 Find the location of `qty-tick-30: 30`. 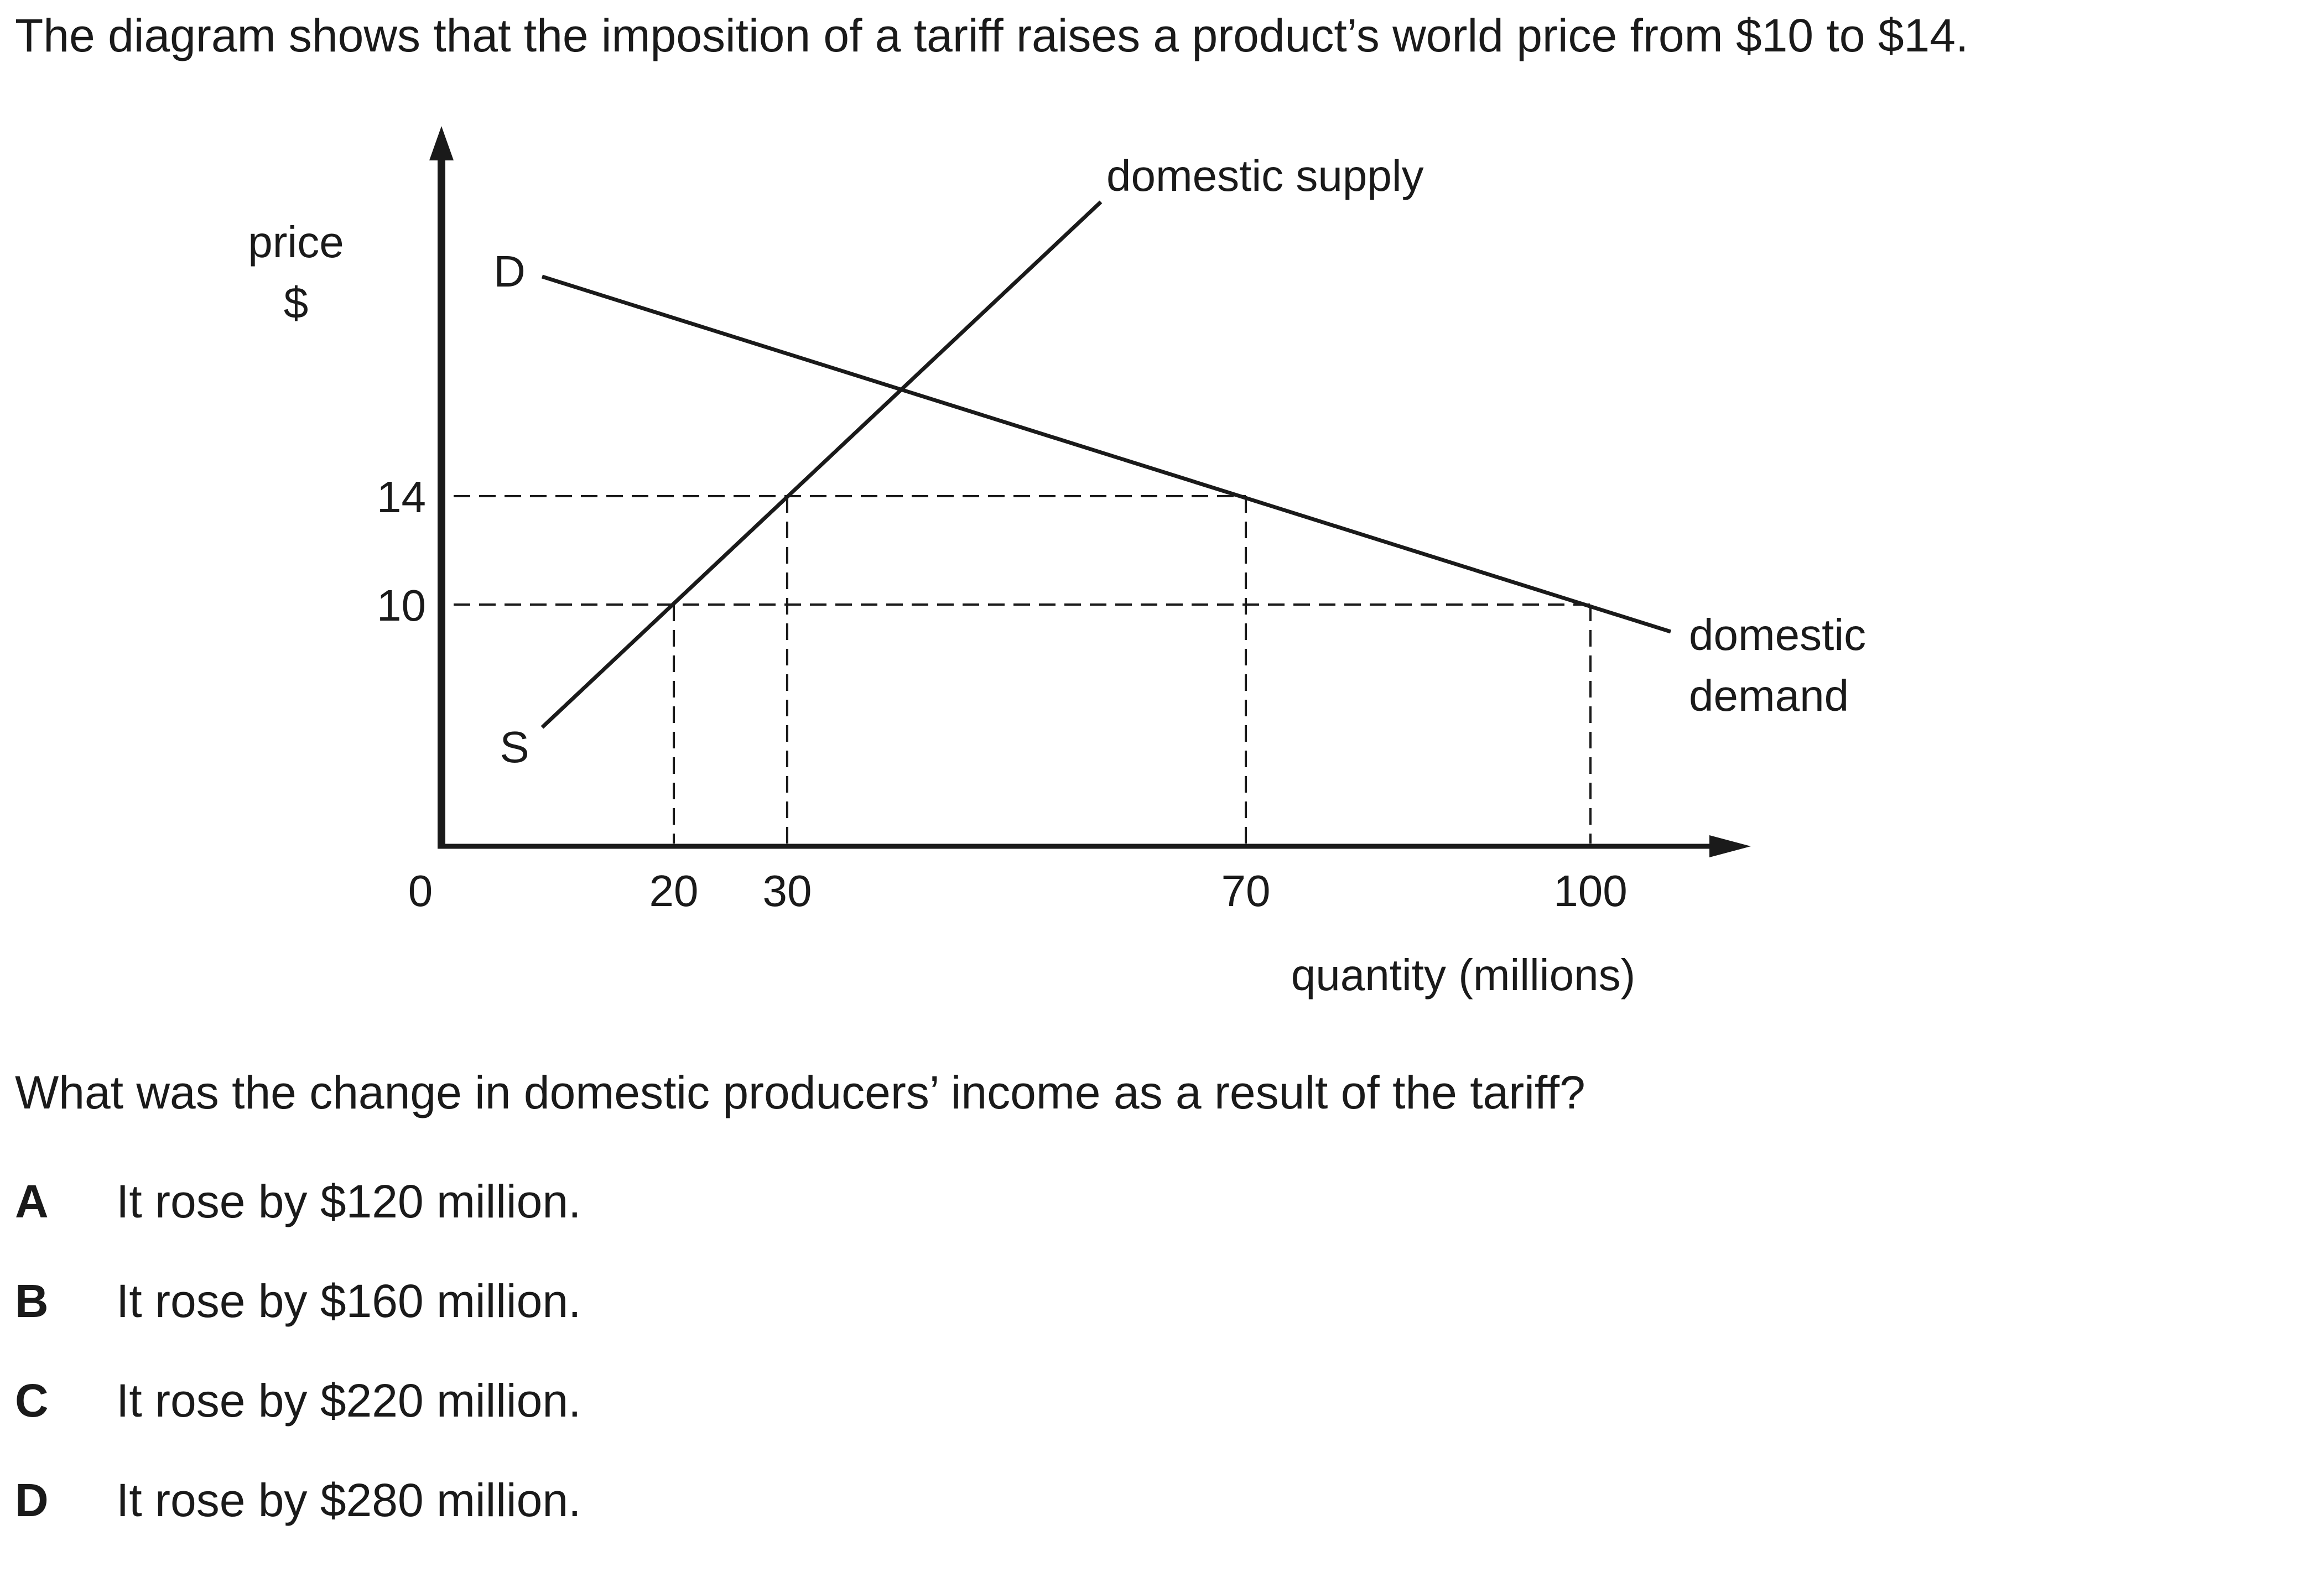

qty-tick-30: 30 is located at coordinates (787, 890).